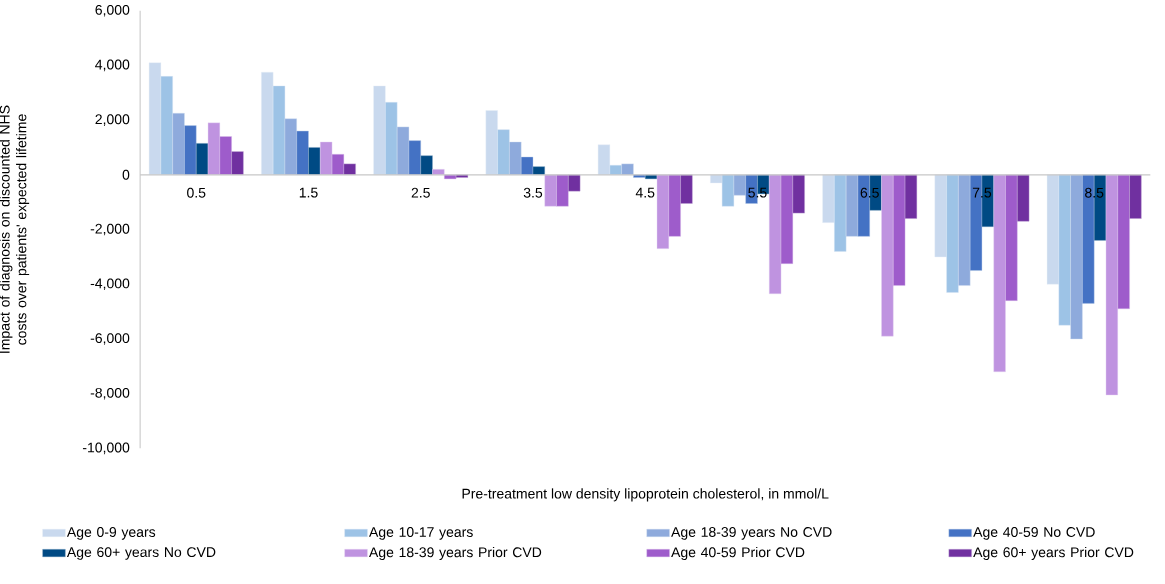 The height and width of the screenshot is (584, 1165). I want to click on x-tick-label: 8.5, so click(1094, 192).